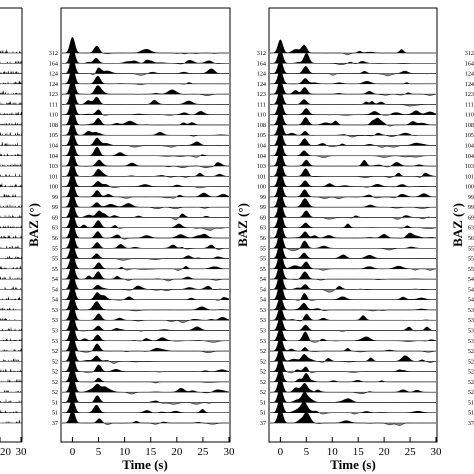 Image resolution: width=474 pixels, height=474 pixels. What do you see at coordinates (261, 166) in the screenshot?
I see `baz-label: 103` at bounding box center [261, 166].